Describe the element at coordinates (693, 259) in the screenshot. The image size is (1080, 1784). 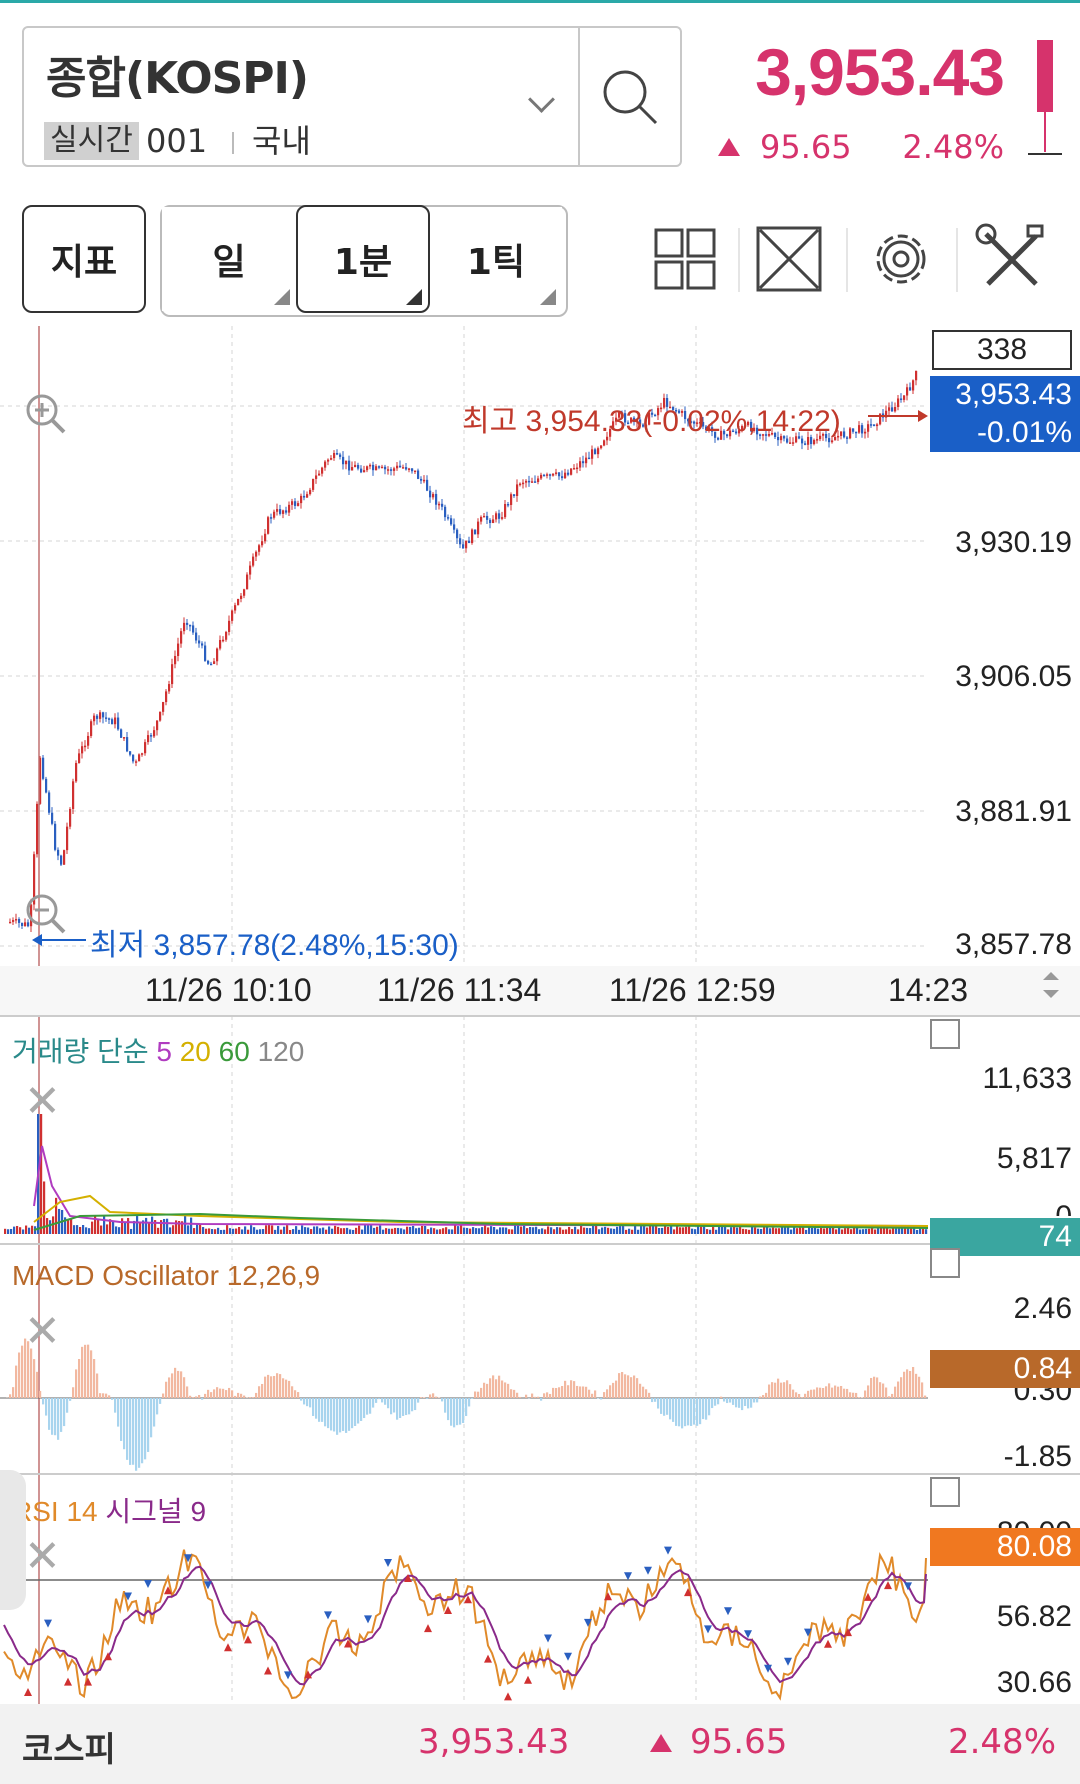
I see `layout-grid-icon` at that location.